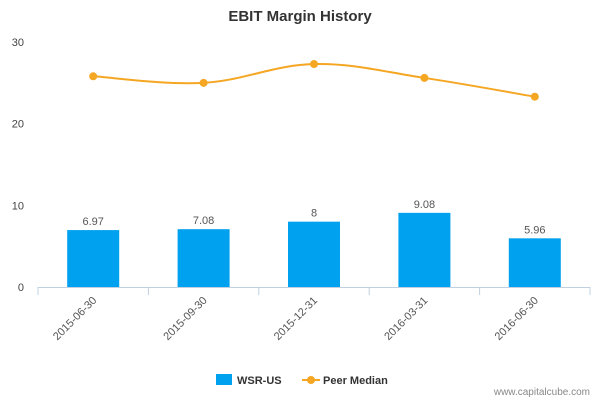 Image resolution: width=600 pixels, height=405 pixels. What do you see at coordinates (424, 205) in the screenshot?
I see `bar-data-label: 9.08` at bounding box center [424, 205].